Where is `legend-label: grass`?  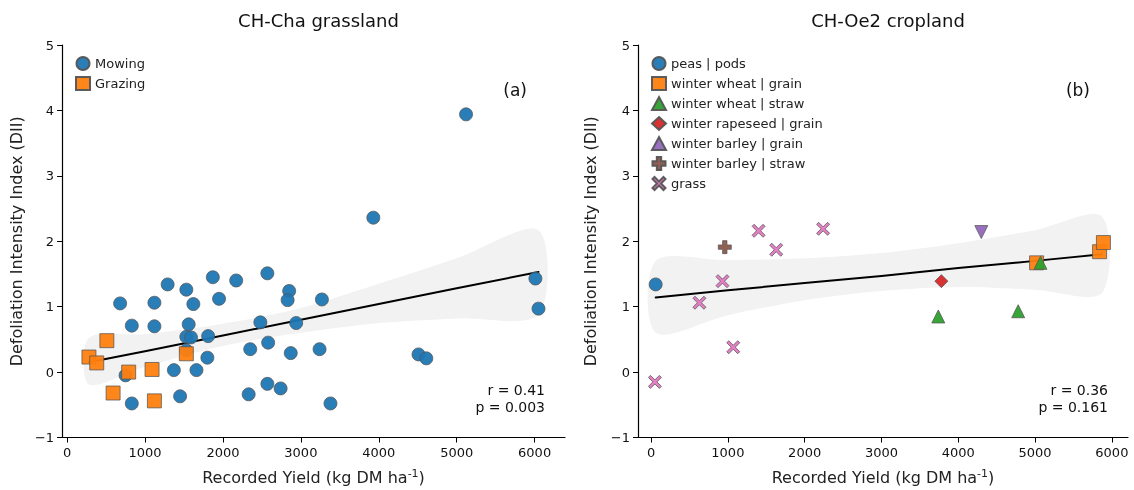
legend-label: grass is located at coordinates (689, 183).